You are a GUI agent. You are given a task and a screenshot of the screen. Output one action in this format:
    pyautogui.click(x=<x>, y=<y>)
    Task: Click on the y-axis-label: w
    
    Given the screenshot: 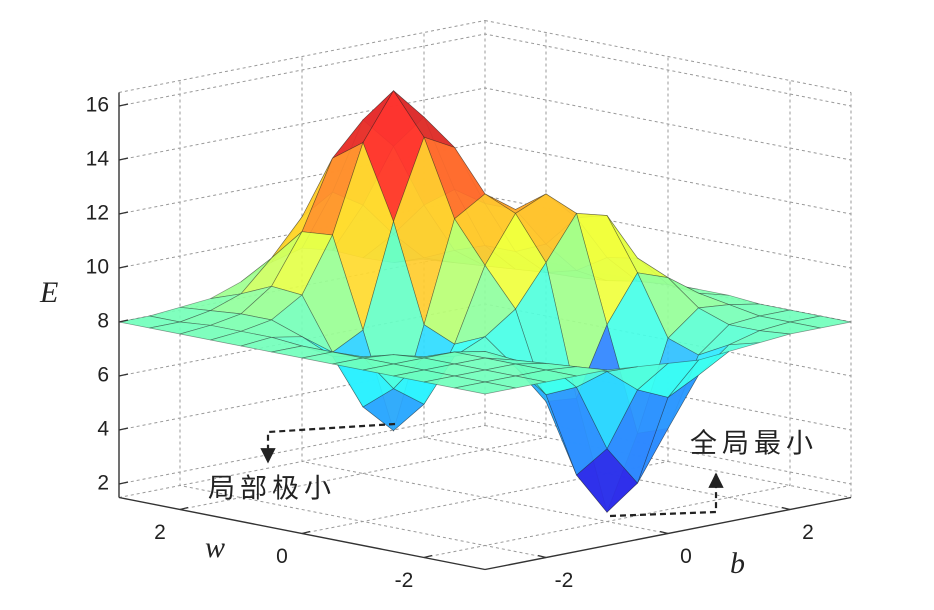 What is the action you would take?
    pyautogui.click(x=215, y=547)
    